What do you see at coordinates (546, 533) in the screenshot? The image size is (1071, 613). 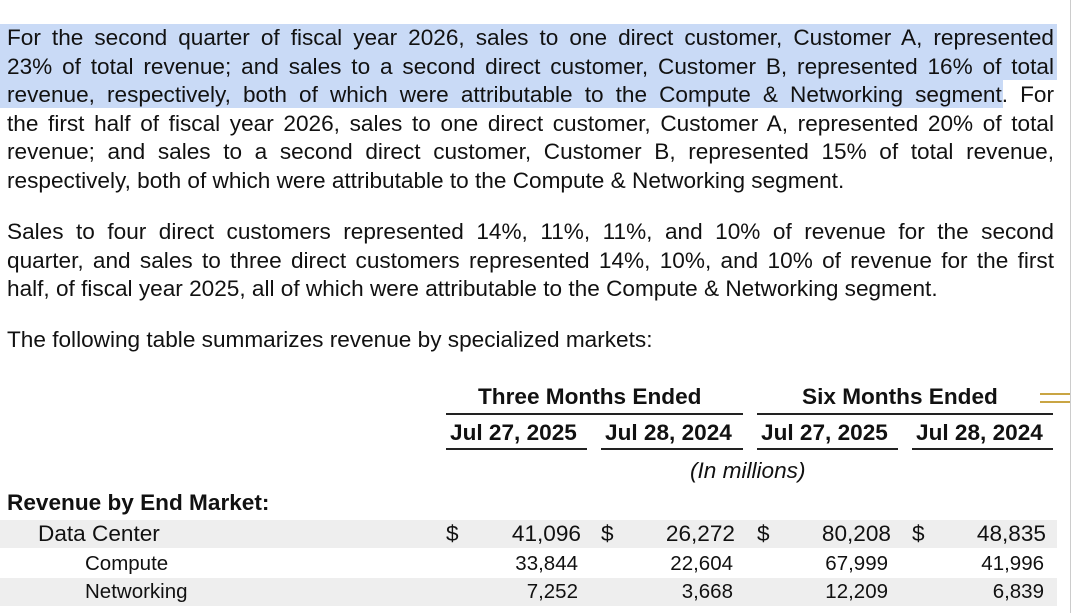 I see `table-cell: 41,096` at bounding box center [546, 533].